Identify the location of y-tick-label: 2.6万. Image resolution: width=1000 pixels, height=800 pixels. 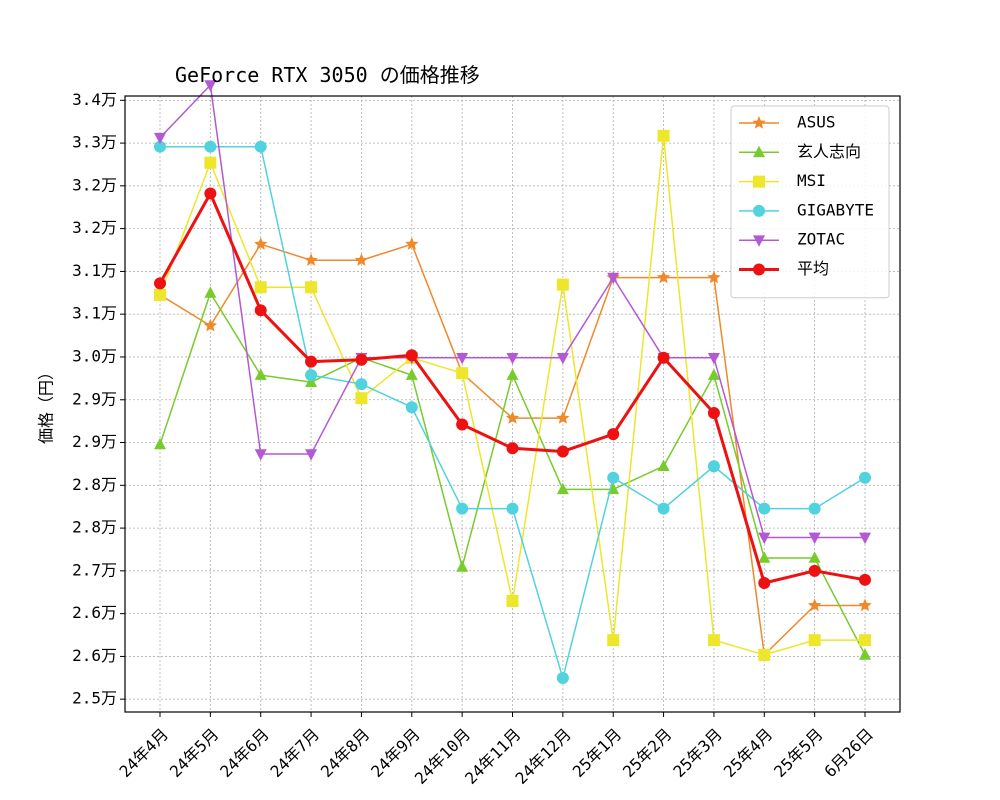
(94, 612).